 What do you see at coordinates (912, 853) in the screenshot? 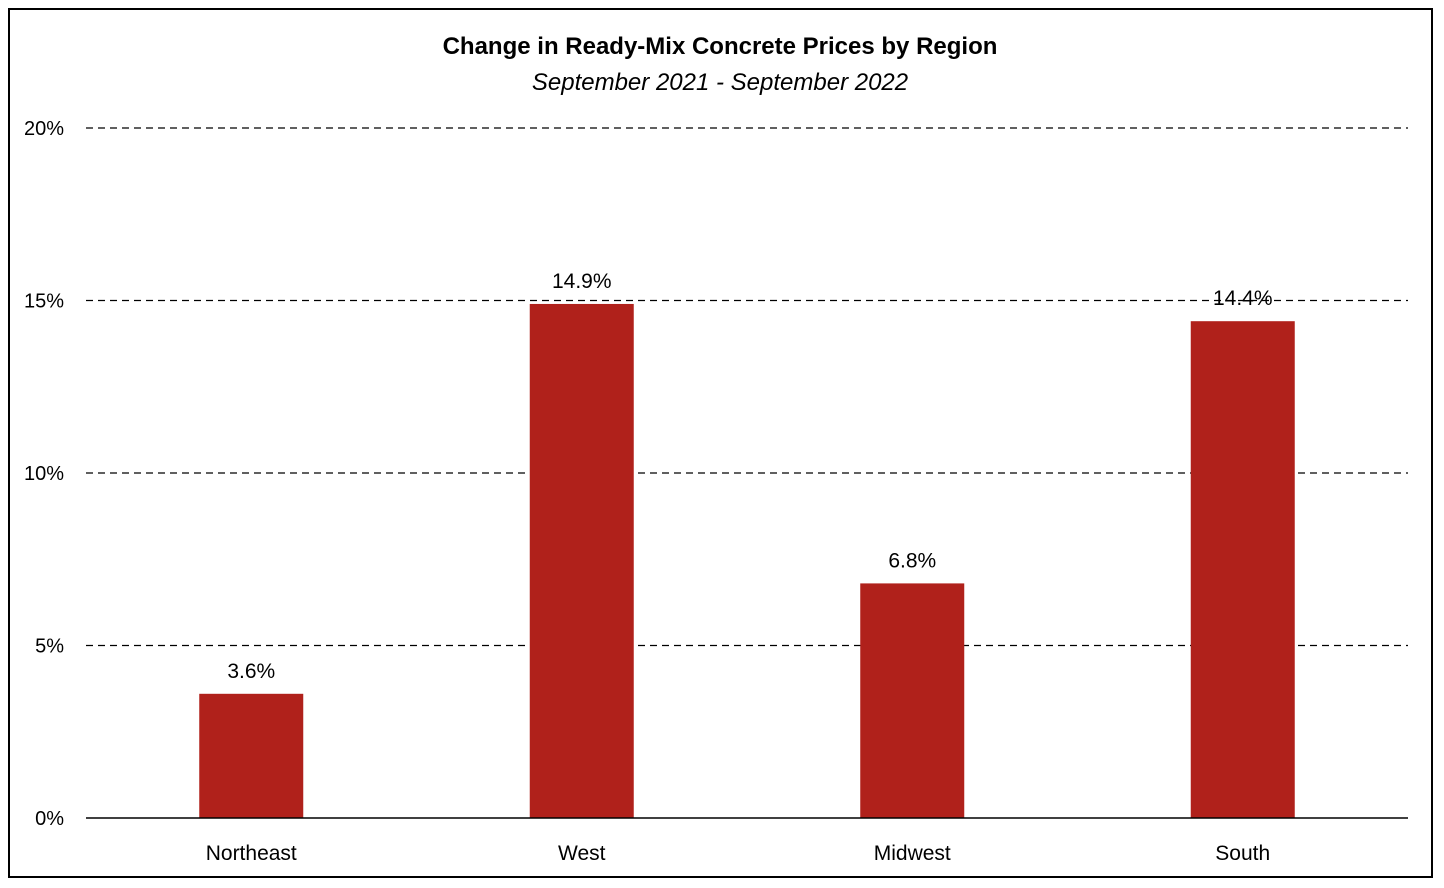
I see `category-label: Midwest` at bounding box center [912, 853].